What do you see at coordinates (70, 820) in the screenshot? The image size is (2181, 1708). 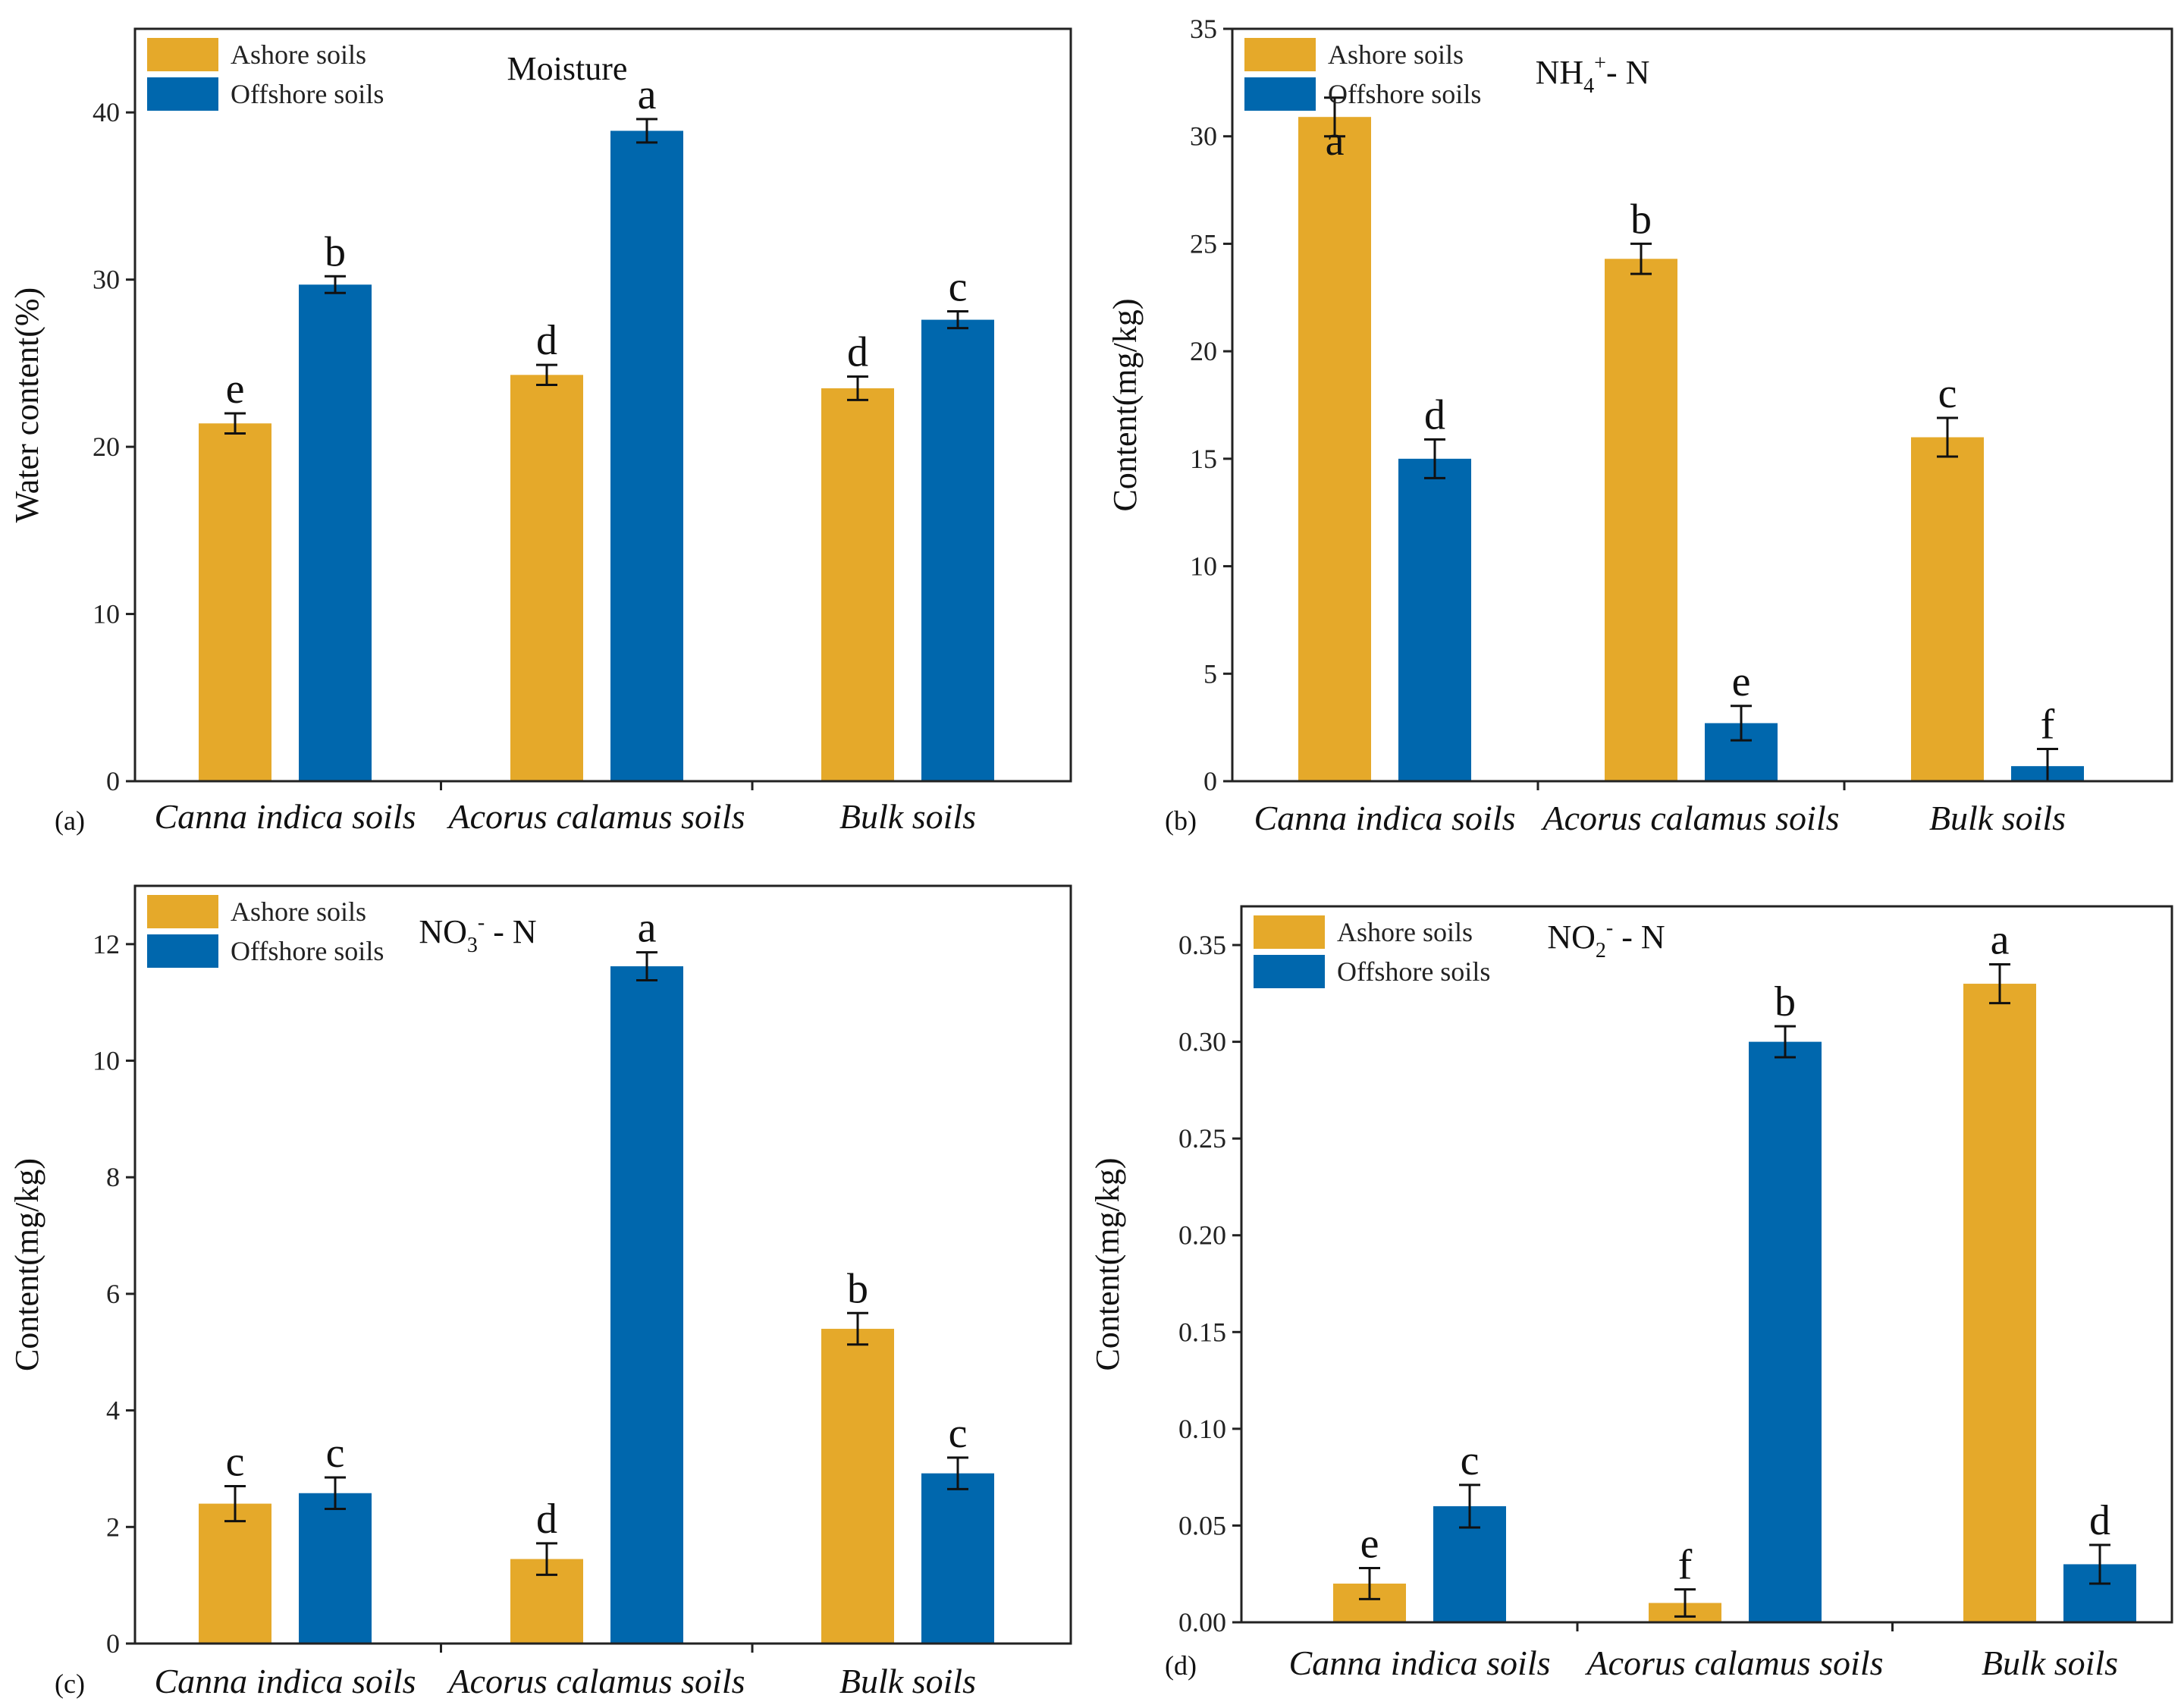 I see `panel-label: (a)` at bounding box center [70, 820].